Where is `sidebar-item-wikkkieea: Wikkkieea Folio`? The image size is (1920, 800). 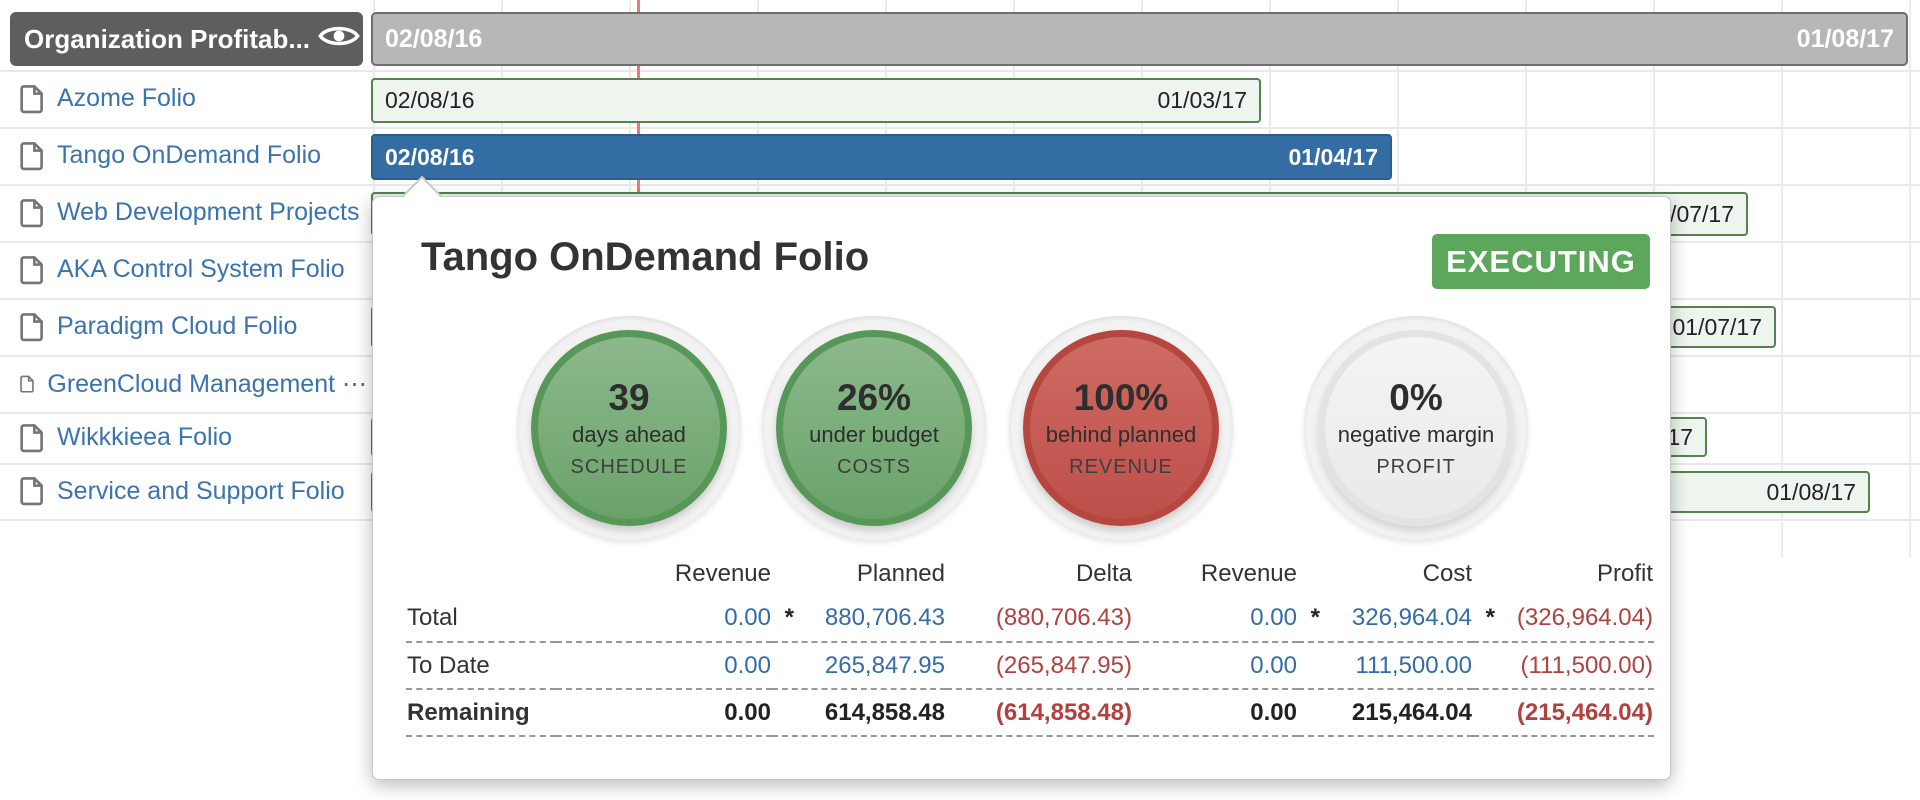 sidebar-item-wikkkieea: Wikkkieea Folio is located at coordinates (183, 437).